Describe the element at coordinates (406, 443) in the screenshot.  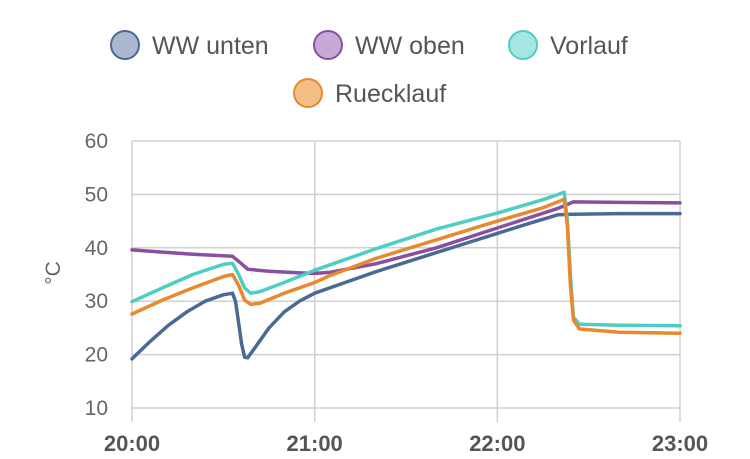
I see `x-axis-ticks: 20:00 21:00 22:00 23:00` at that location.